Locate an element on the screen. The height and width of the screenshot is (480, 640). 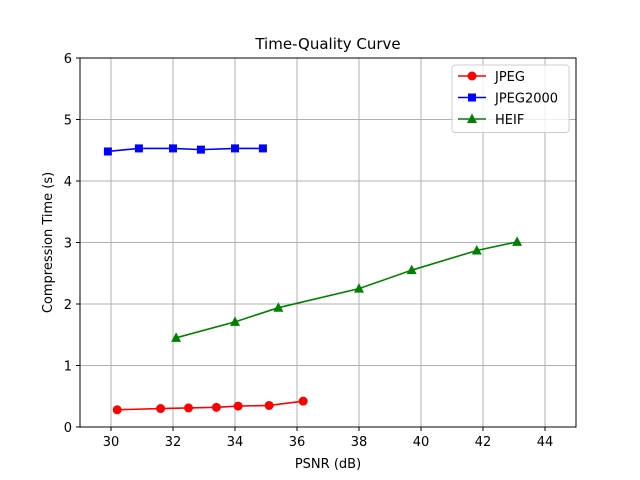
x-tick-label: 38 is located at coordinates (359, 442).